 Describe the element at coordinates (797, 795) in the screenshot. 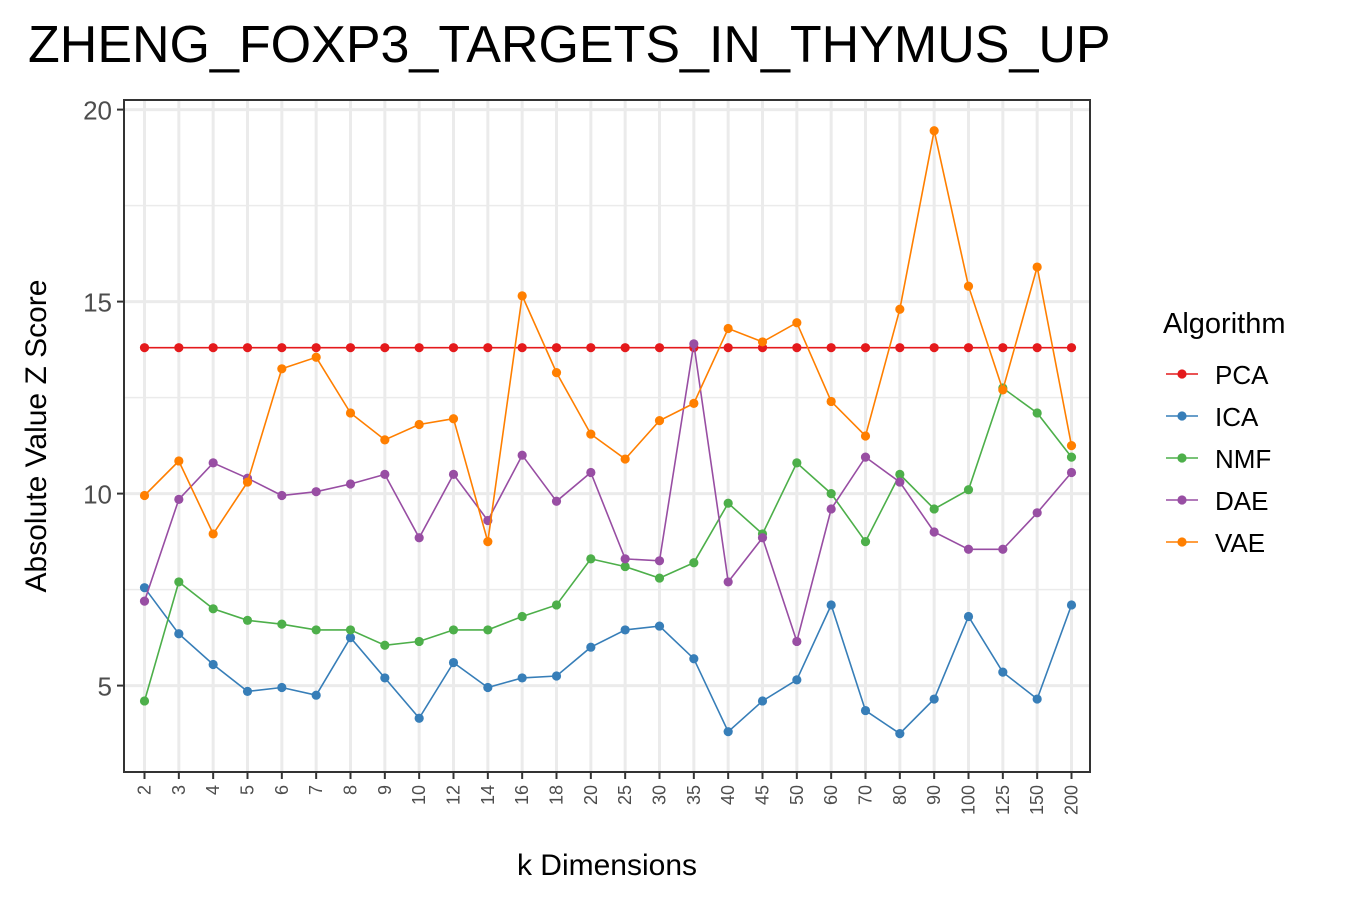

I see `x-tick-label: 50` at that location.